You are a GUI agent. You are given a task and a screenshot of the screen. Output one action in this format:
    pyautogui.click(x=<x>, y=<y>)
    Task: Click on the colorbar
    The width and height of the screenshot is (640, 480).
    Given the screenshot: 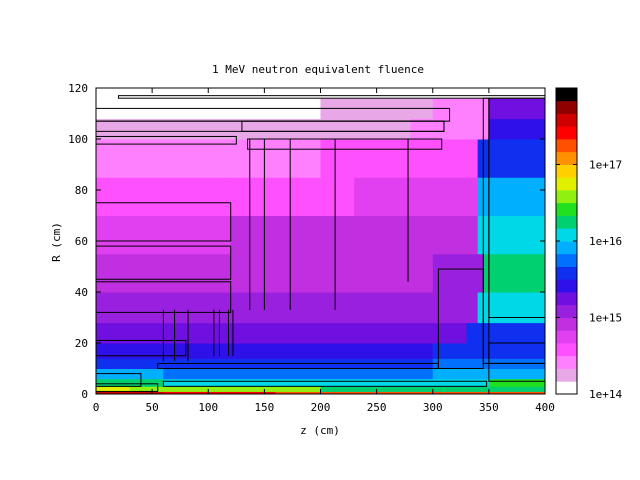 What is the action you would take?
    pyautogui.click(x=566, y=241)
    